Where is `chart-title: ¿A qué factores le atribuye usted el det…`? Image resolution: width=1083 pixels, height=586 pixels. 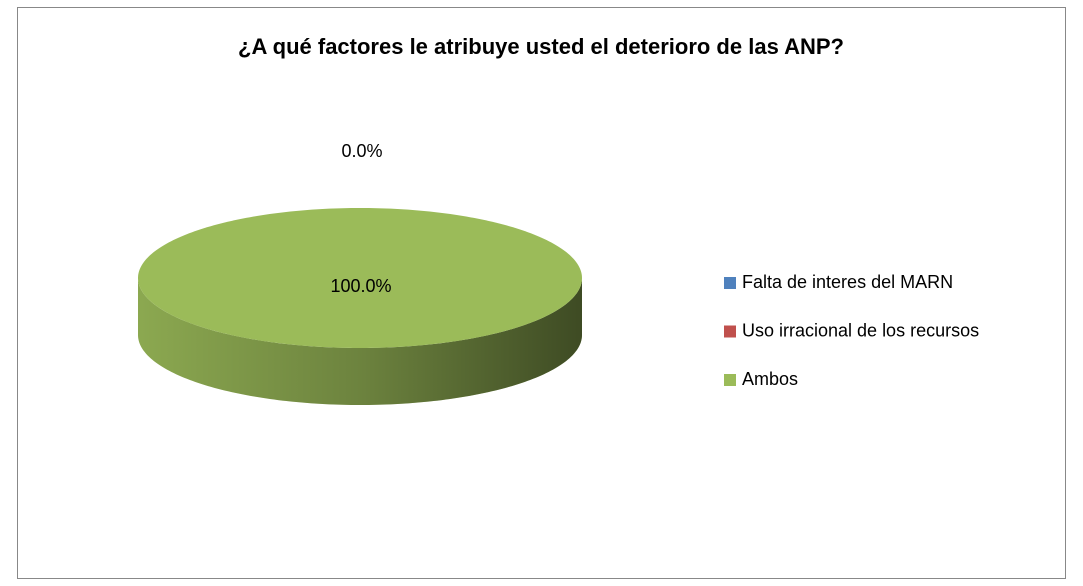
chart-title: ¿A qué factores le atribuye usted el det… is located at coordinates (541, 46).